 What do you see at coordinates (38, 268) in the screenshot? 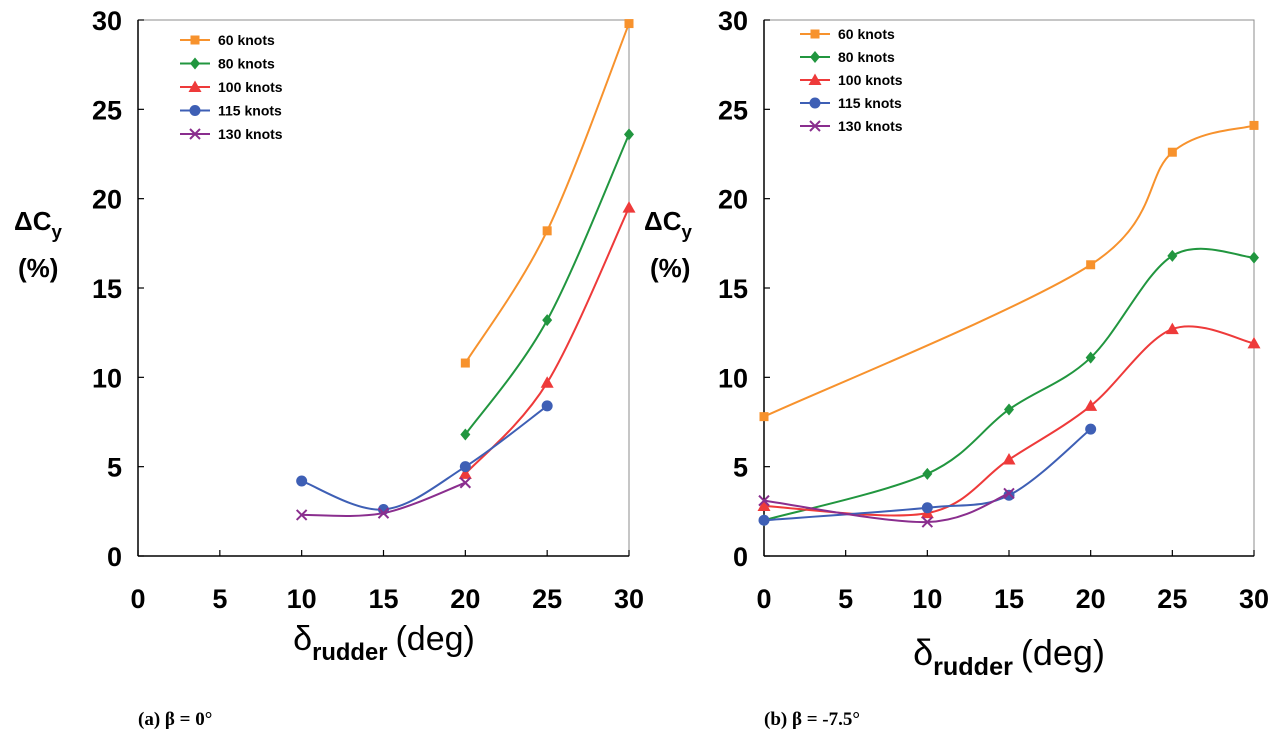
I see `y-axis-unit: (%)` at bounding box center [38, 268].